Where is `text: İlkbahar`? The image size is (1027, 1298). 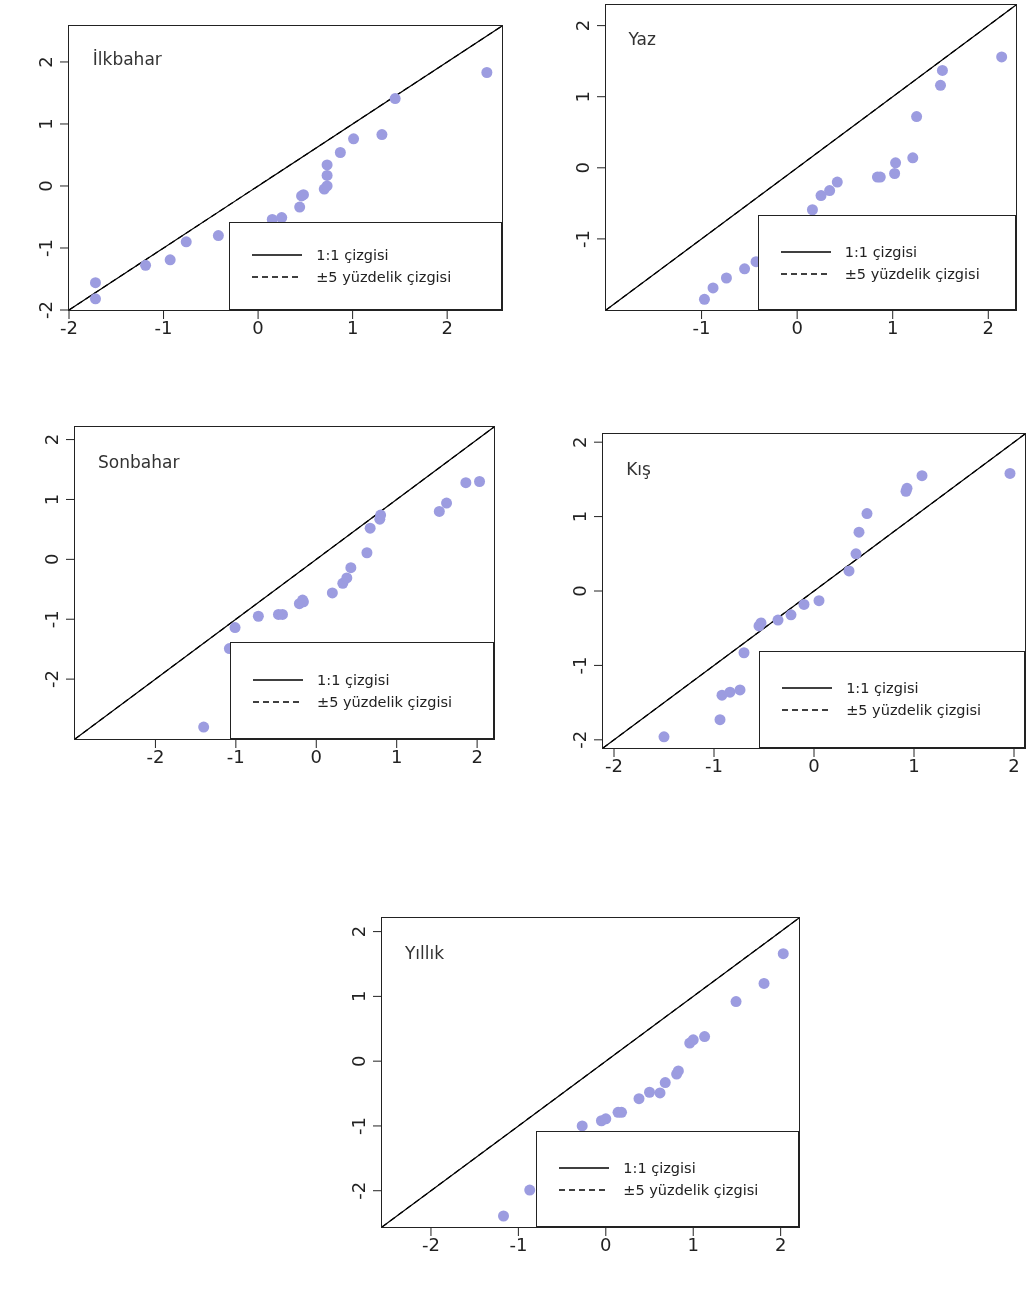
text: İlkbahar is located at coordinates (127, 58).